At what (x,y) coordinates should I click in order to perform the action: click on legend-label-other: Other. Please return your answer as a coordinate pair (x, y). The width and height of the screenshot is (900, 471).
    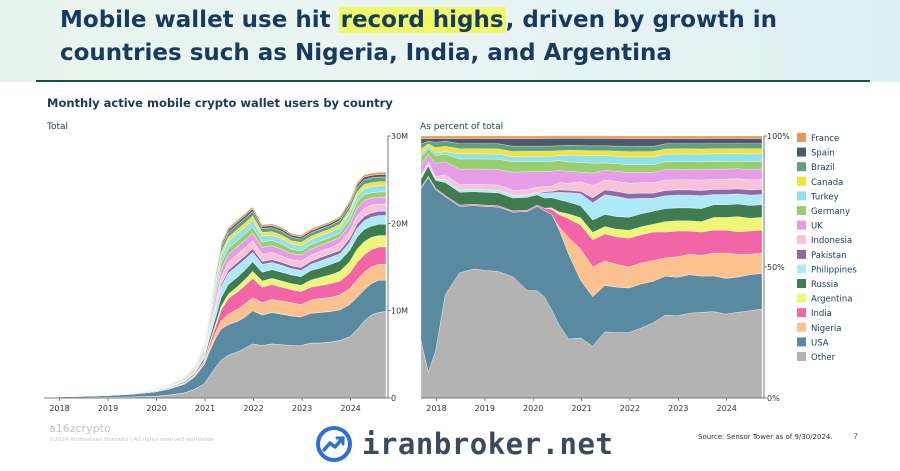
    Looking at the image, I should click on (823, 358).